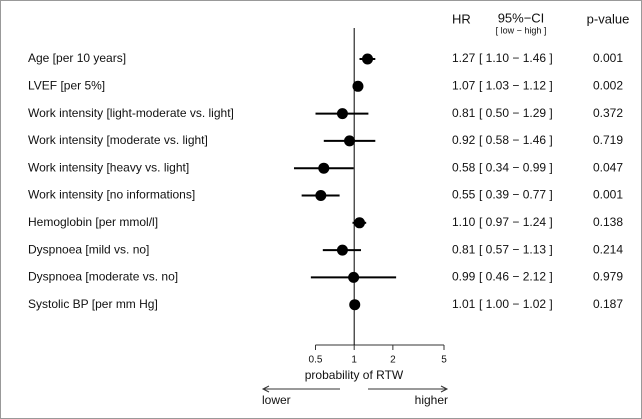  I want to click on ci-label: [ 1.00 − 1.02 ], so click(516, 304).